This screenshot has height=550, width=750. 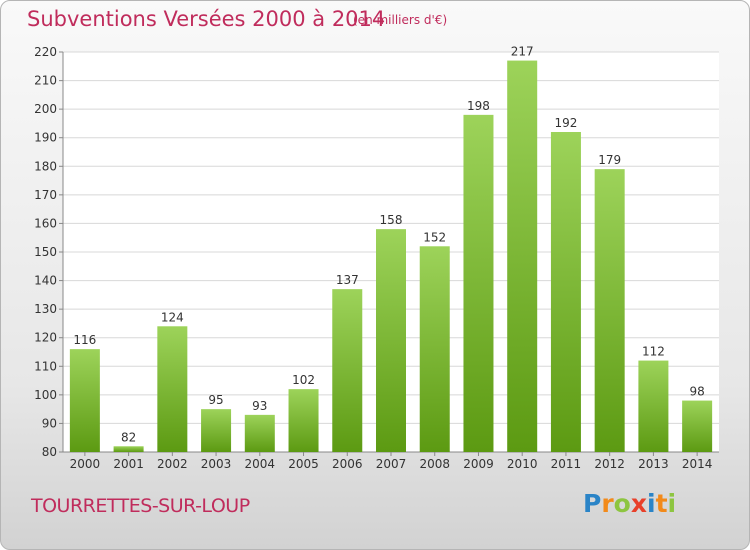 What do you see at coordinates (653, 406) in the screenshot?
I see `bar-2013` at bounding box center [653, 406].